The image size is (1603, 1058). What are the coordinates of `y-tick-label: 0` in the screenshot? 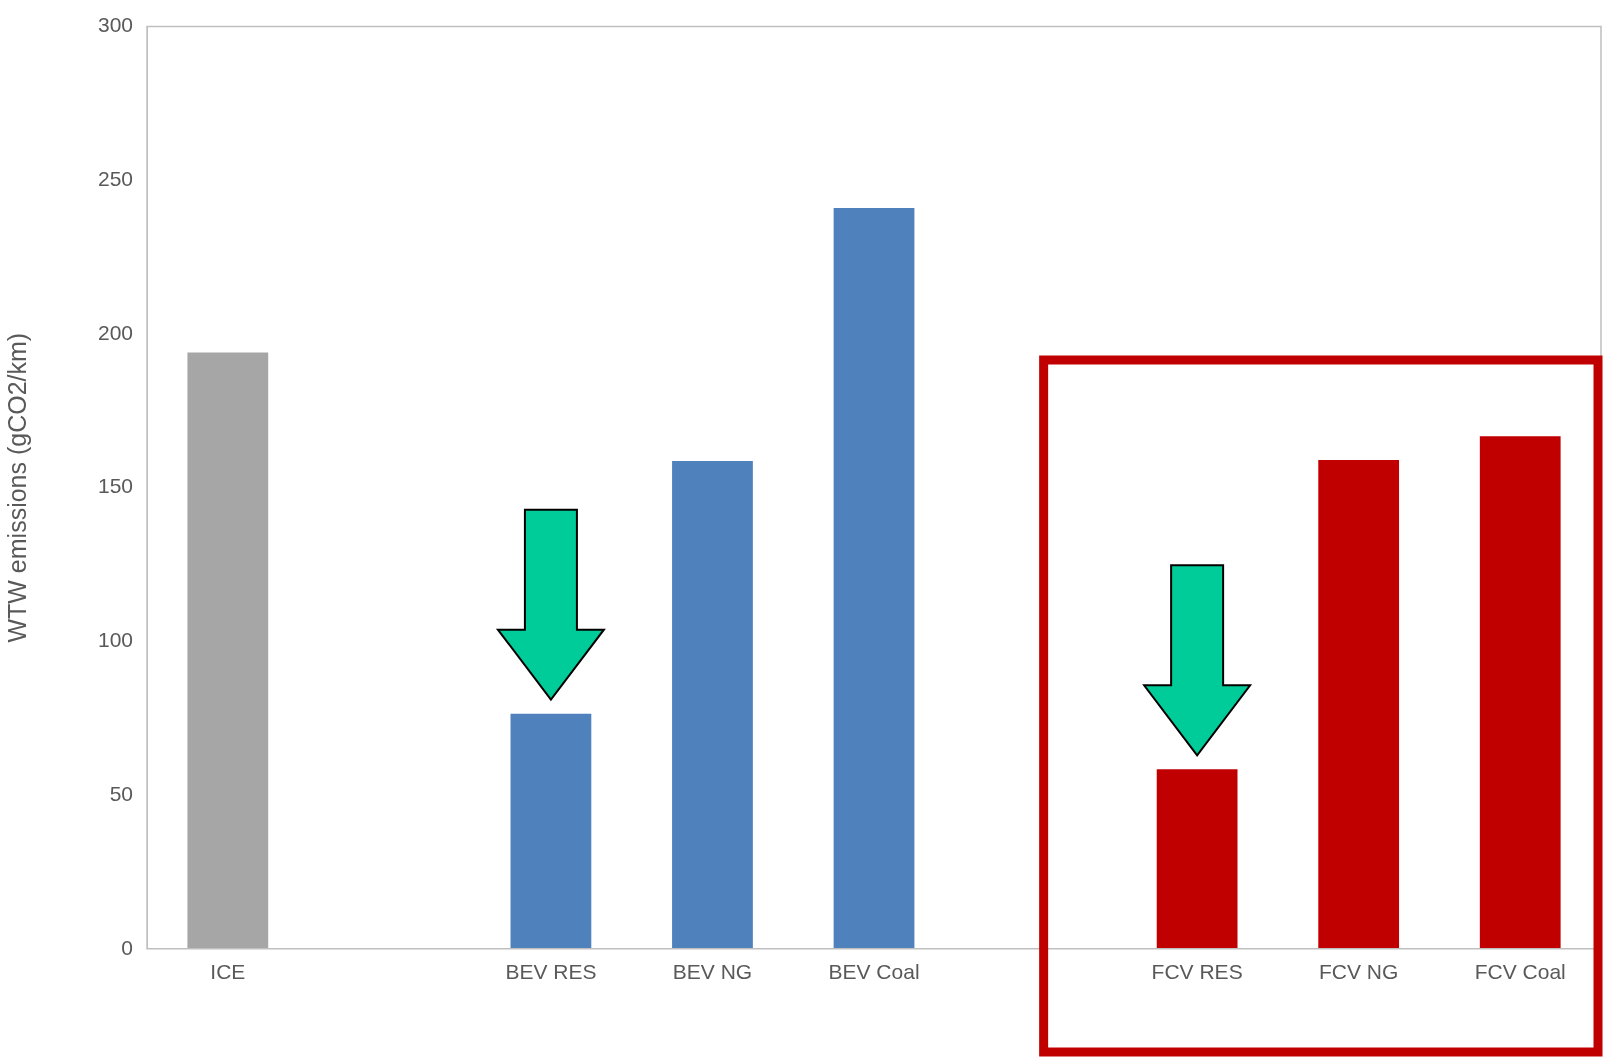 It's located at (127, 947).